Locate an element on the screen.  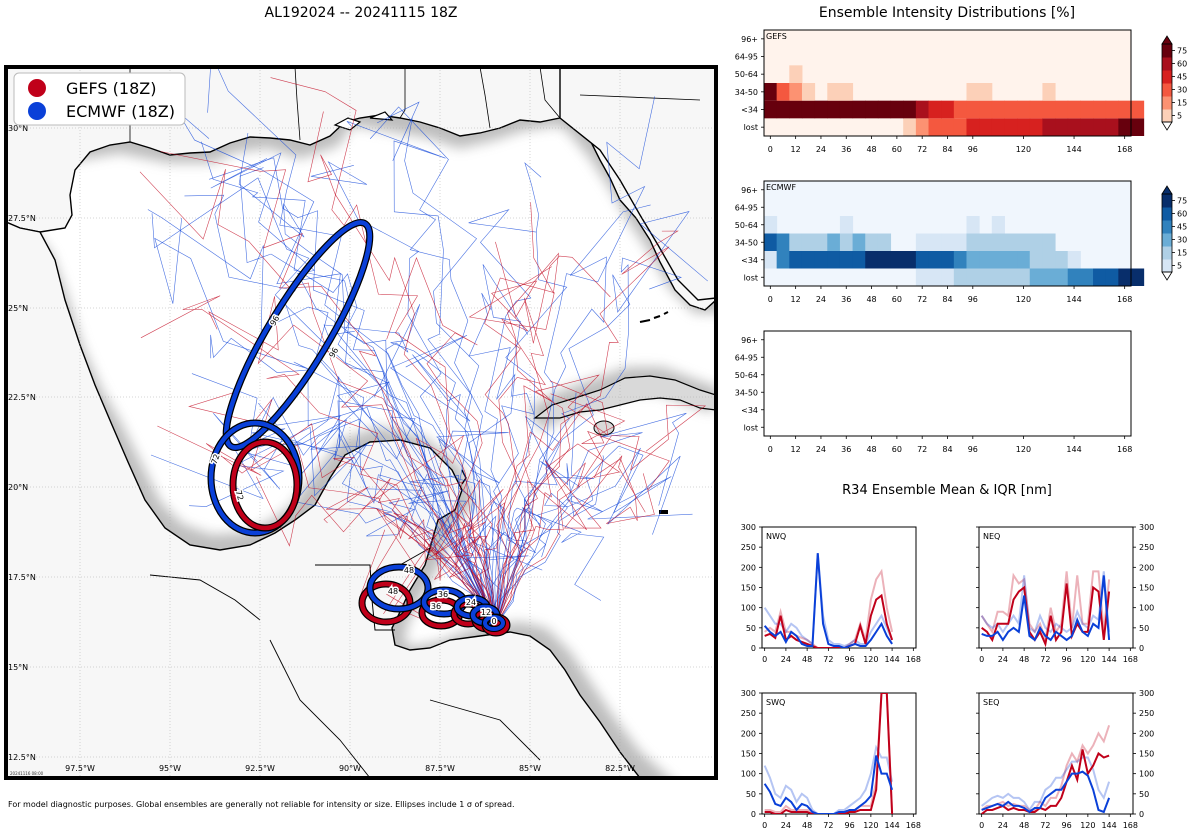
r34-x-label: 48 is located at coordinates (807, 825).